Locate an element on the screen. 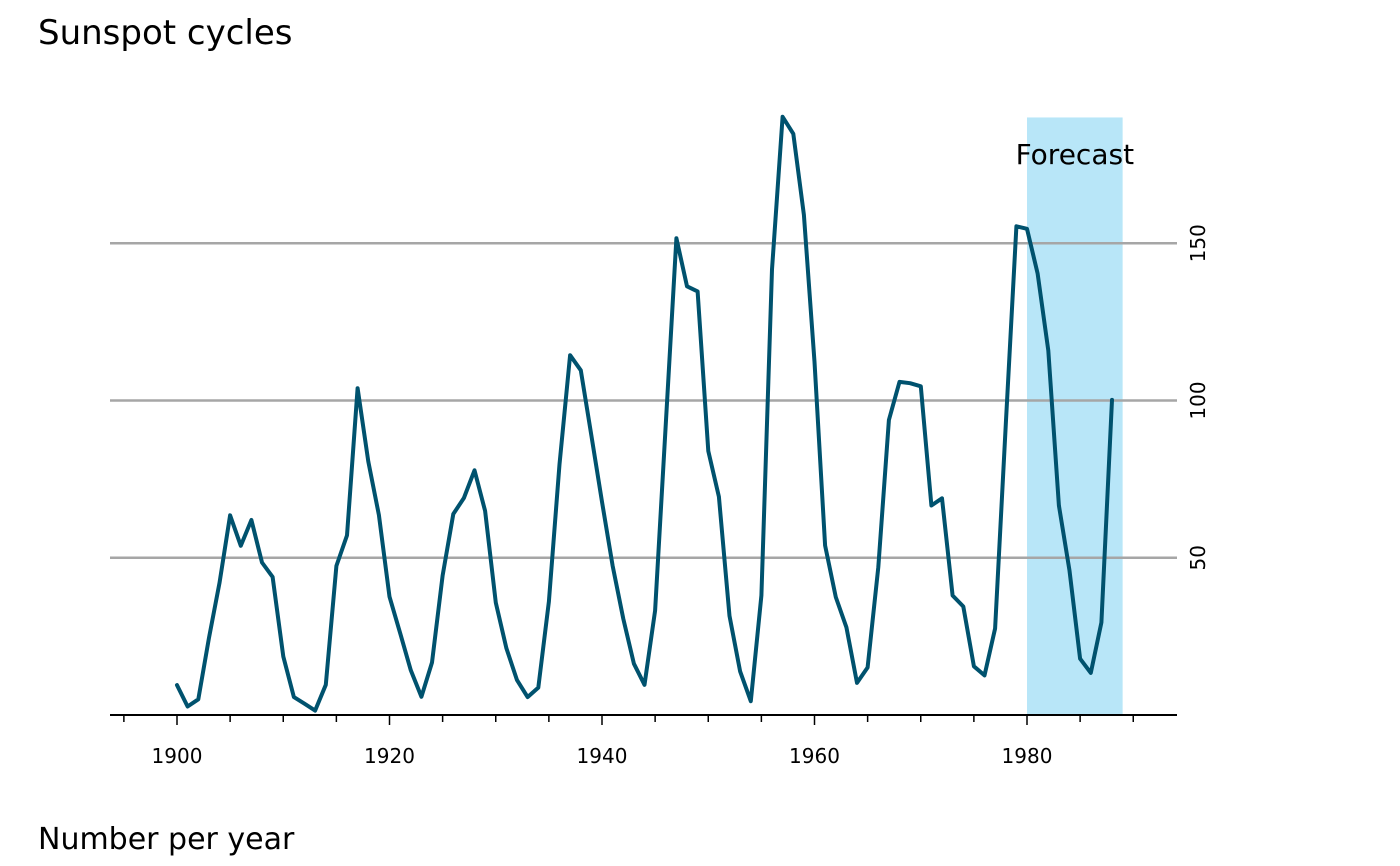  x-tick-label: 1980 is located at coordinates (1027, 756).